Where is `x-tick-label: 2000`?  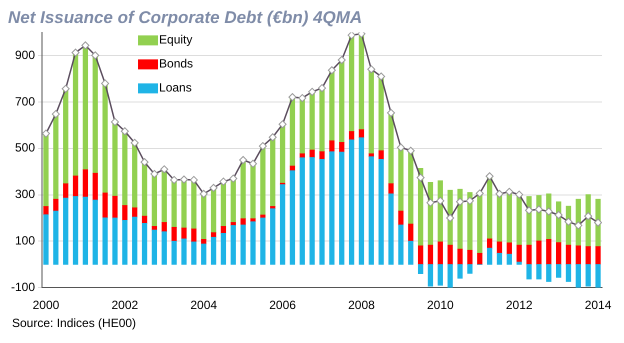 x-tick-label: 2000 is located at coordinates (46, 305).